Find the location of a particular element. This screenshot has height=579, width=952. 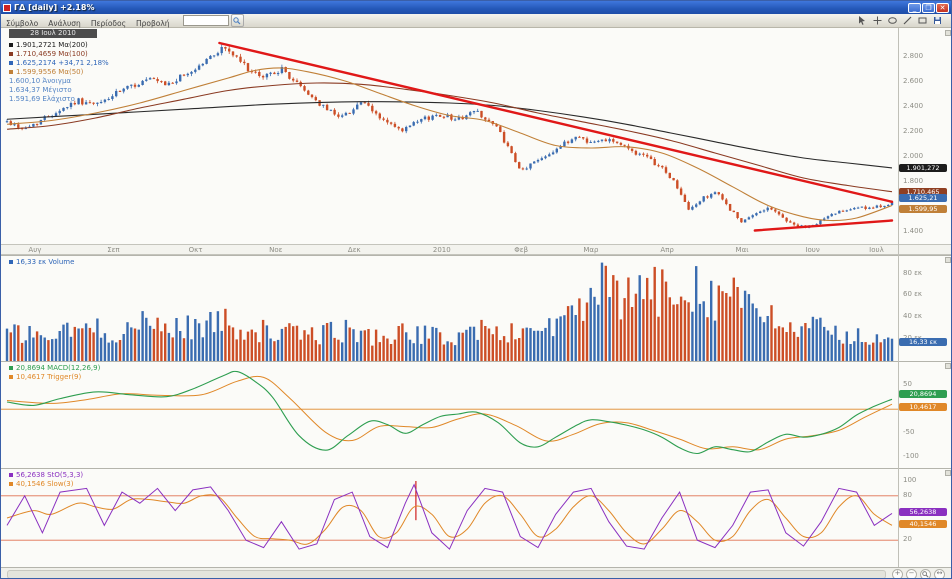

line-tool-icon is located at coordinates (907, 20).